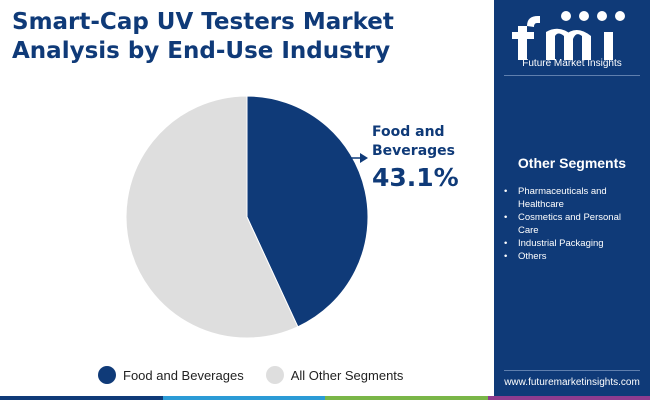  I want to click on fmi-logo-icon, so click(568, 35).